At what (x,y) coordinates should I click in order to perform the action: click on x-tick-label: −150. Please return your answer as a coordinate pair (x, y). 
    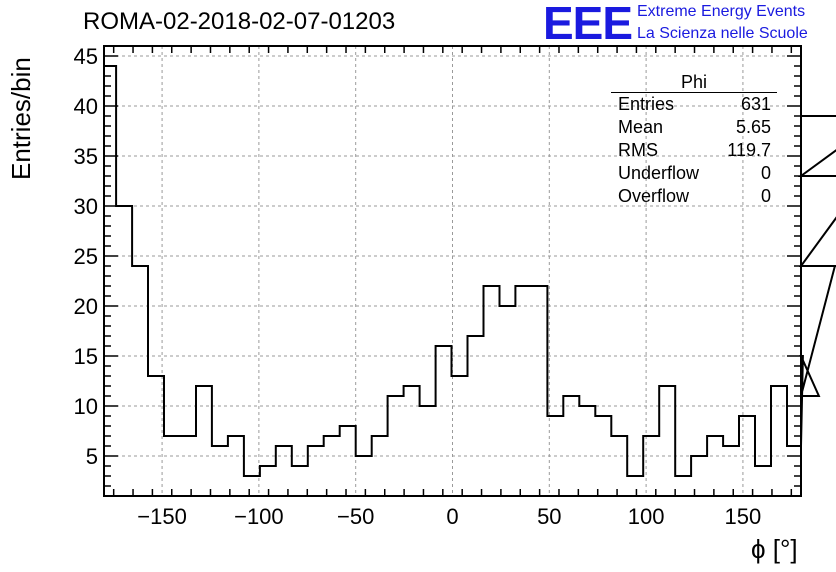
    Looking at the image, I should click on (162, 516).